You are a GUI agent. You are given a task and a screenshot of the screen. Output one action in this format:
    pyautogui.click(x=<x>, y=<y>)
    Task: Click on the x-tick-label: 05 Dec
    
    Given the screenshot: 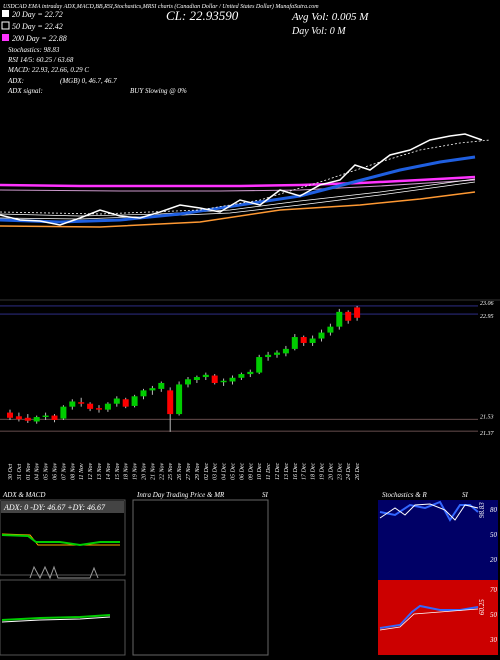 What is the action you would take?
    pyautogui.click(x=234, y=471)
    